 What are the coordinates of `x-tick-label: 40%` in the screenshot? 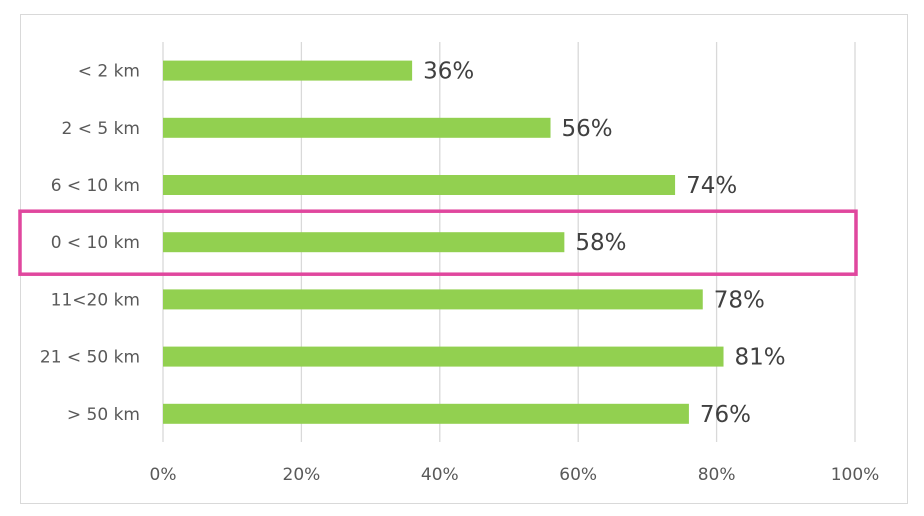 It's located at (440, 475).